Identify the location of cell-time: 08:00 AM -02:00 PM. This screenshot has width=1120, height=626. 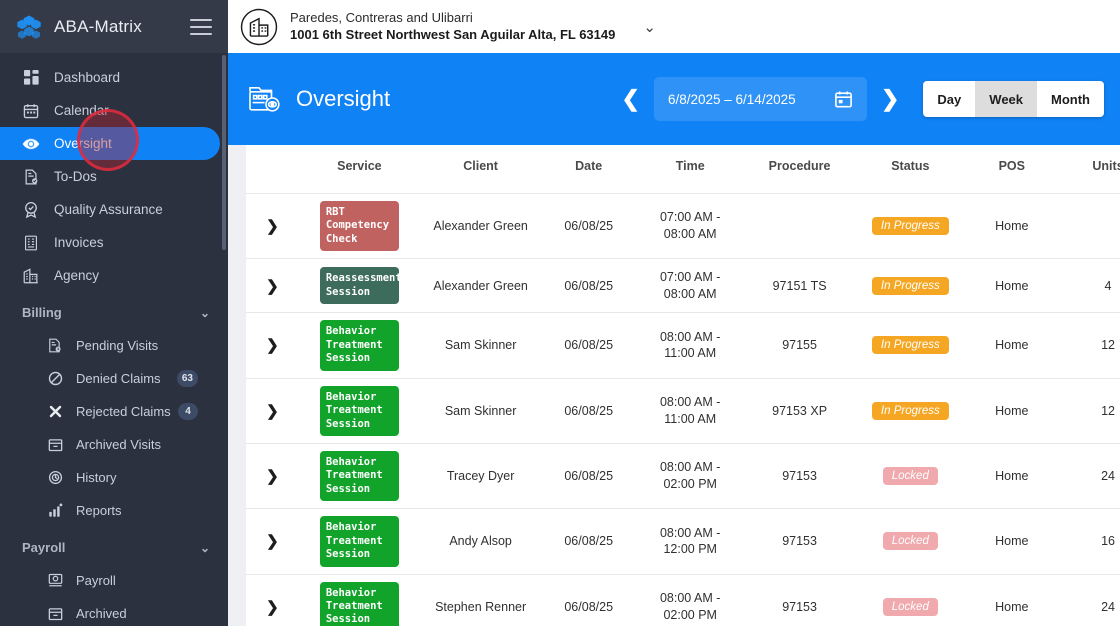
(690, 475).